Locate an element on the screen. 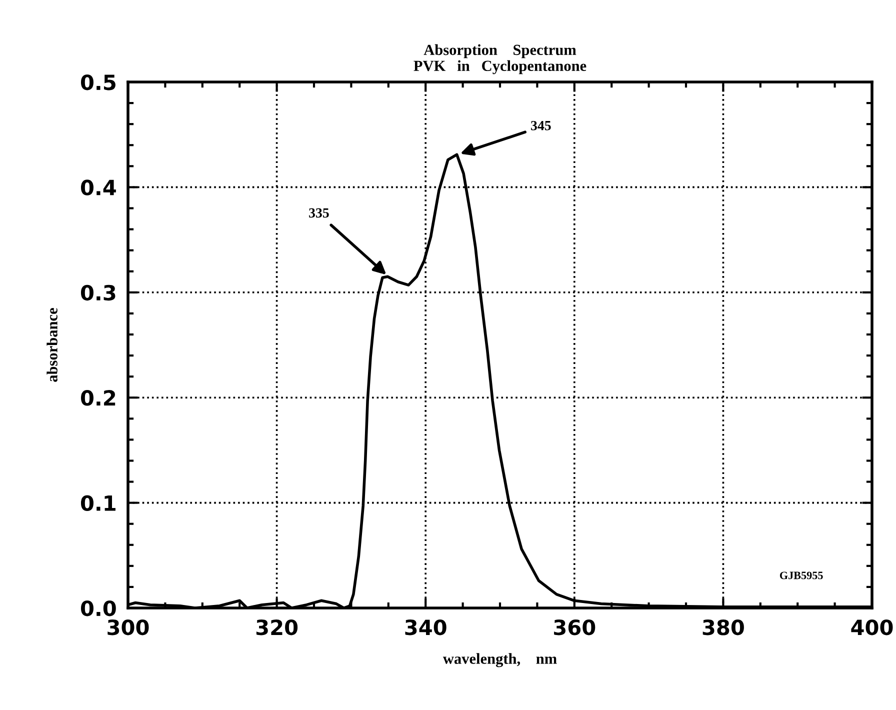  y-tick-label: 0.3 is located at coordinates (98, 292).